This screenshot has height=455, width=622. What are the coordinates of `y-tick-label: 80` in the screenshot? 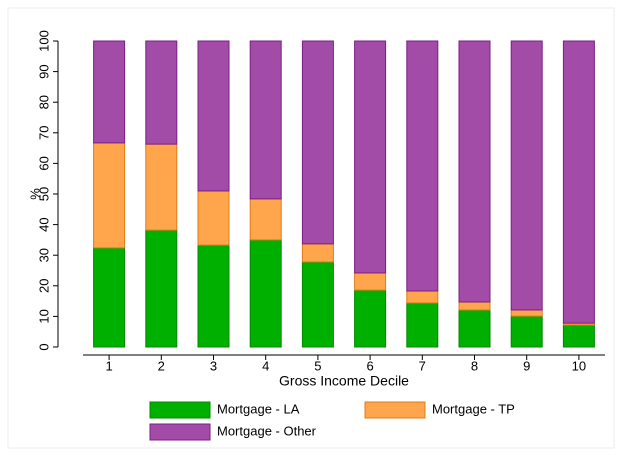 It's located at (43, 102).